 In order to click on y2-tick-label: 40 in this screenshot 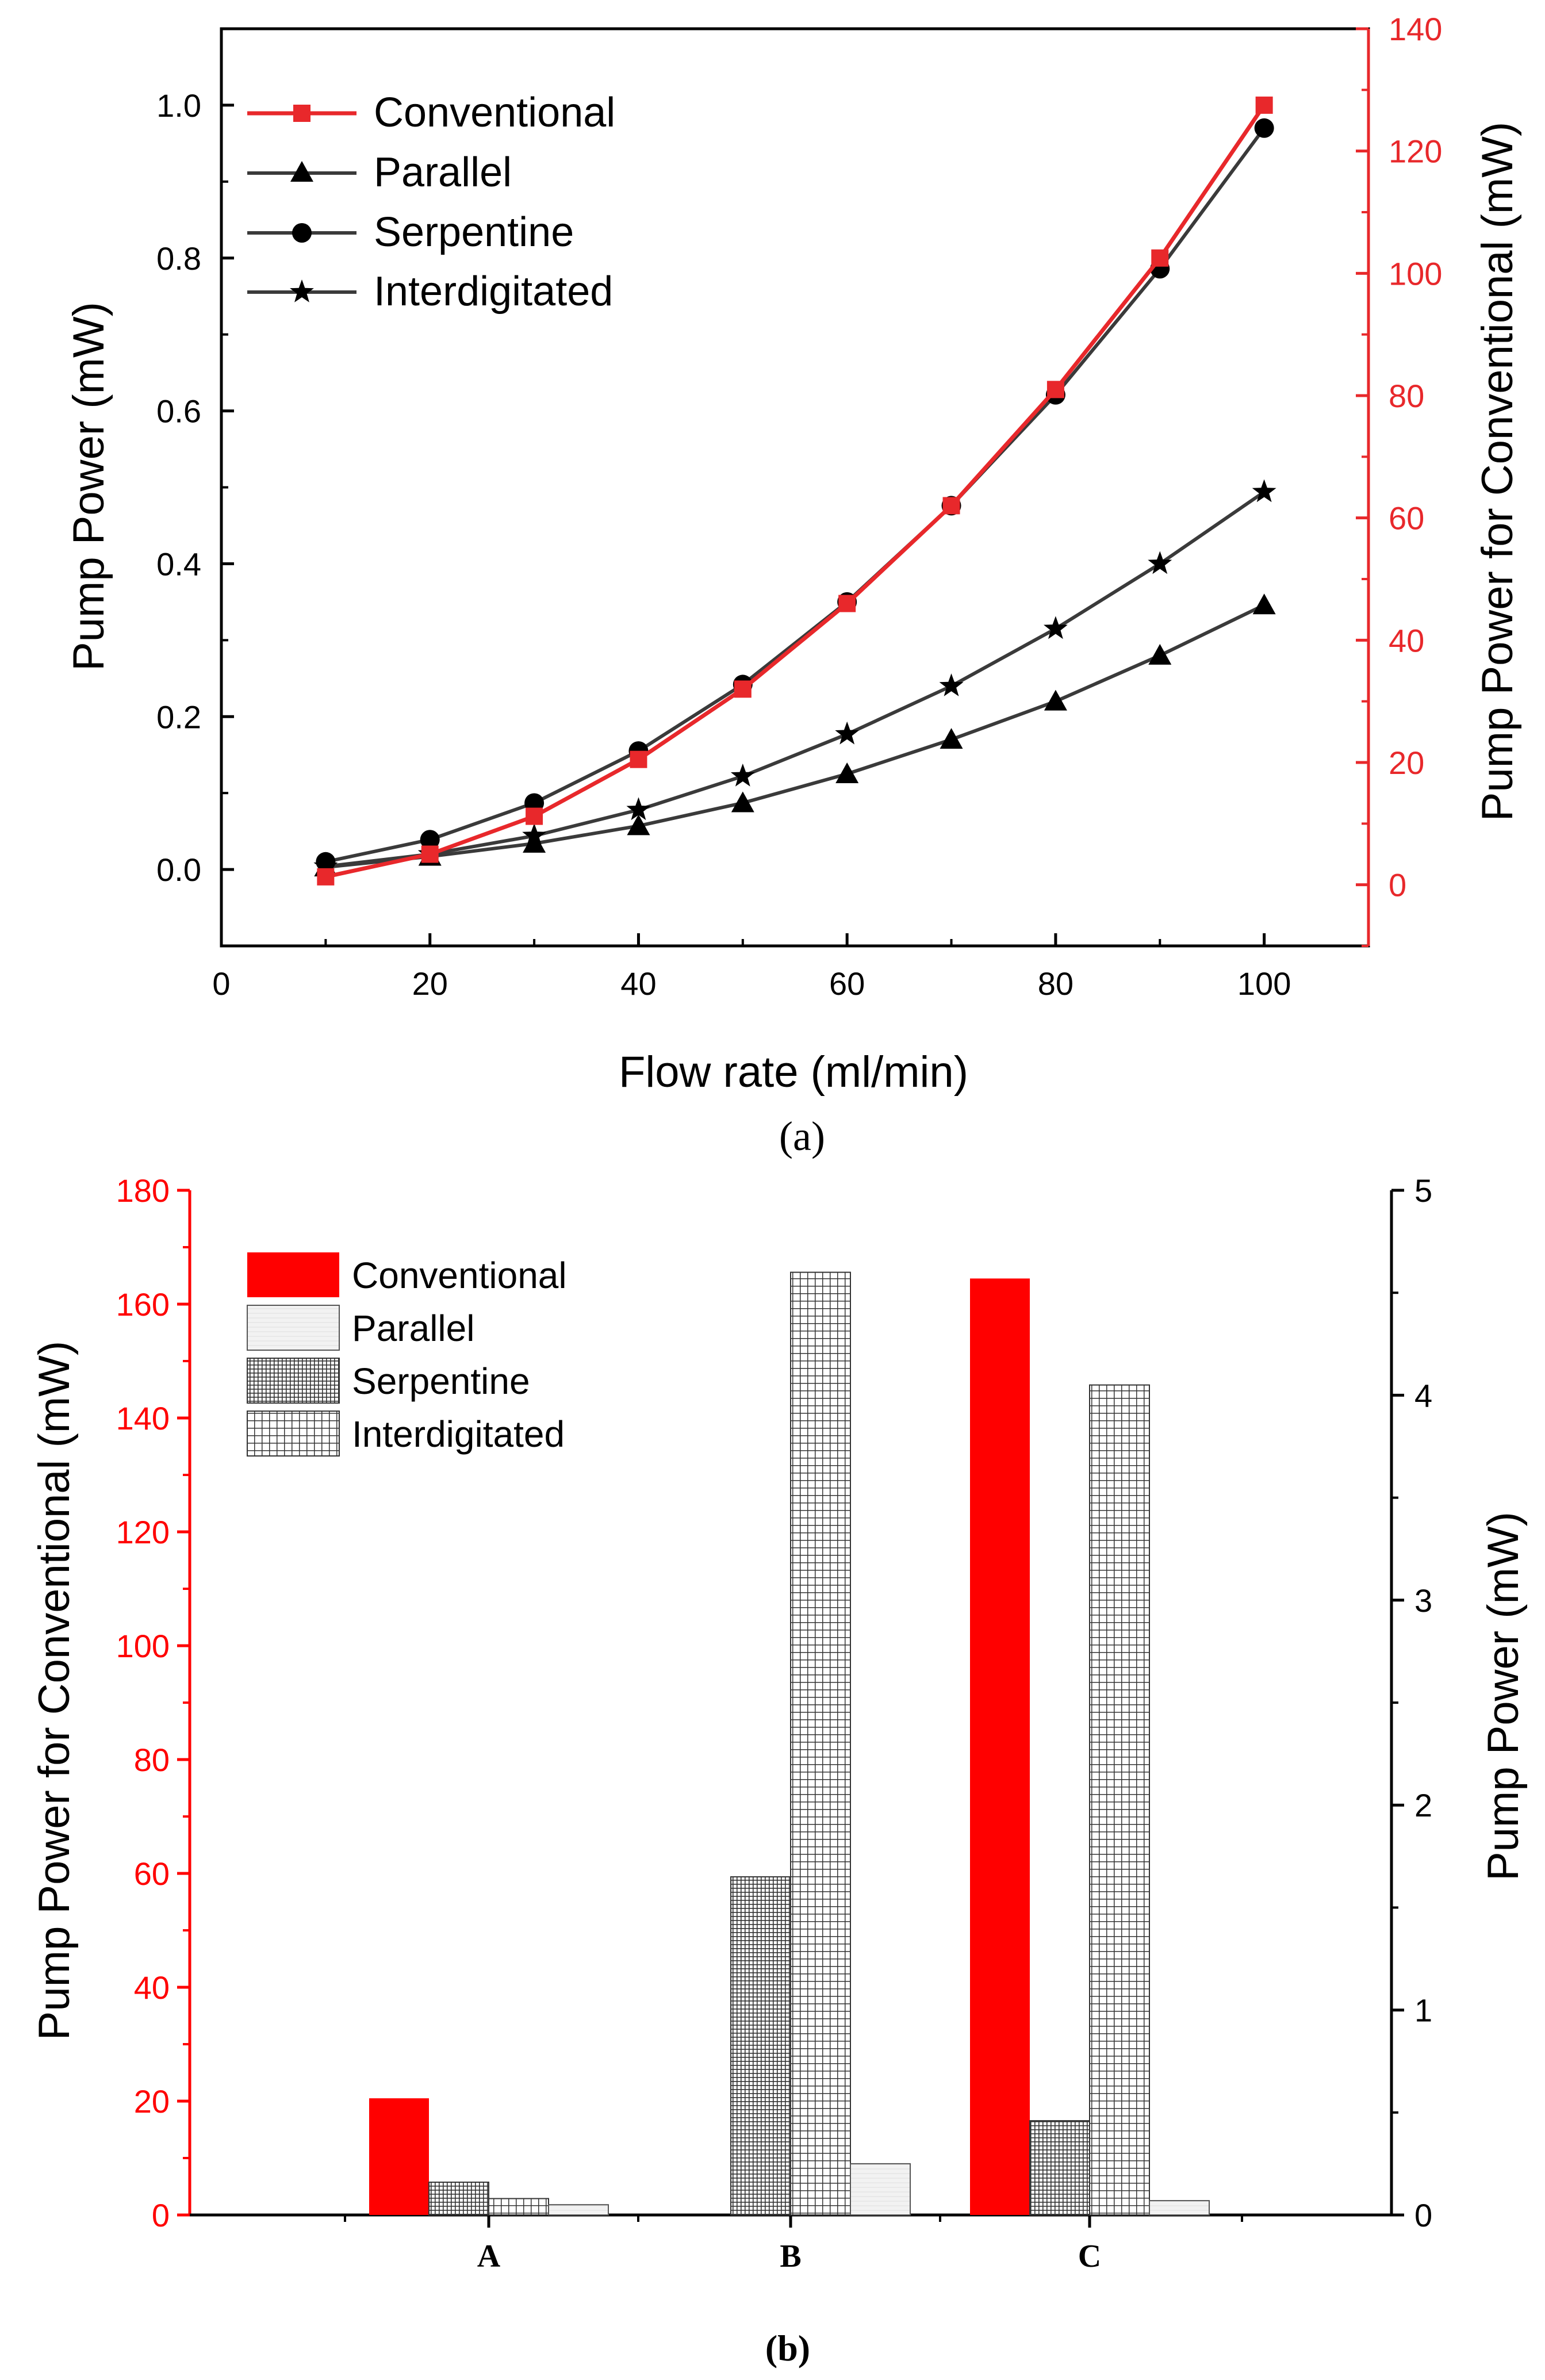, I will do `click(1406, 640)`.